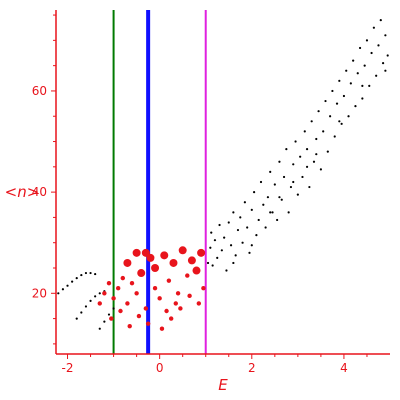 Image resolution: width=400 pixels, height=400 pixels. What do you see at coordinates (39, 192) in the screenshot?
I see `y-tick-label: 40` at bounding box center [39, 192].